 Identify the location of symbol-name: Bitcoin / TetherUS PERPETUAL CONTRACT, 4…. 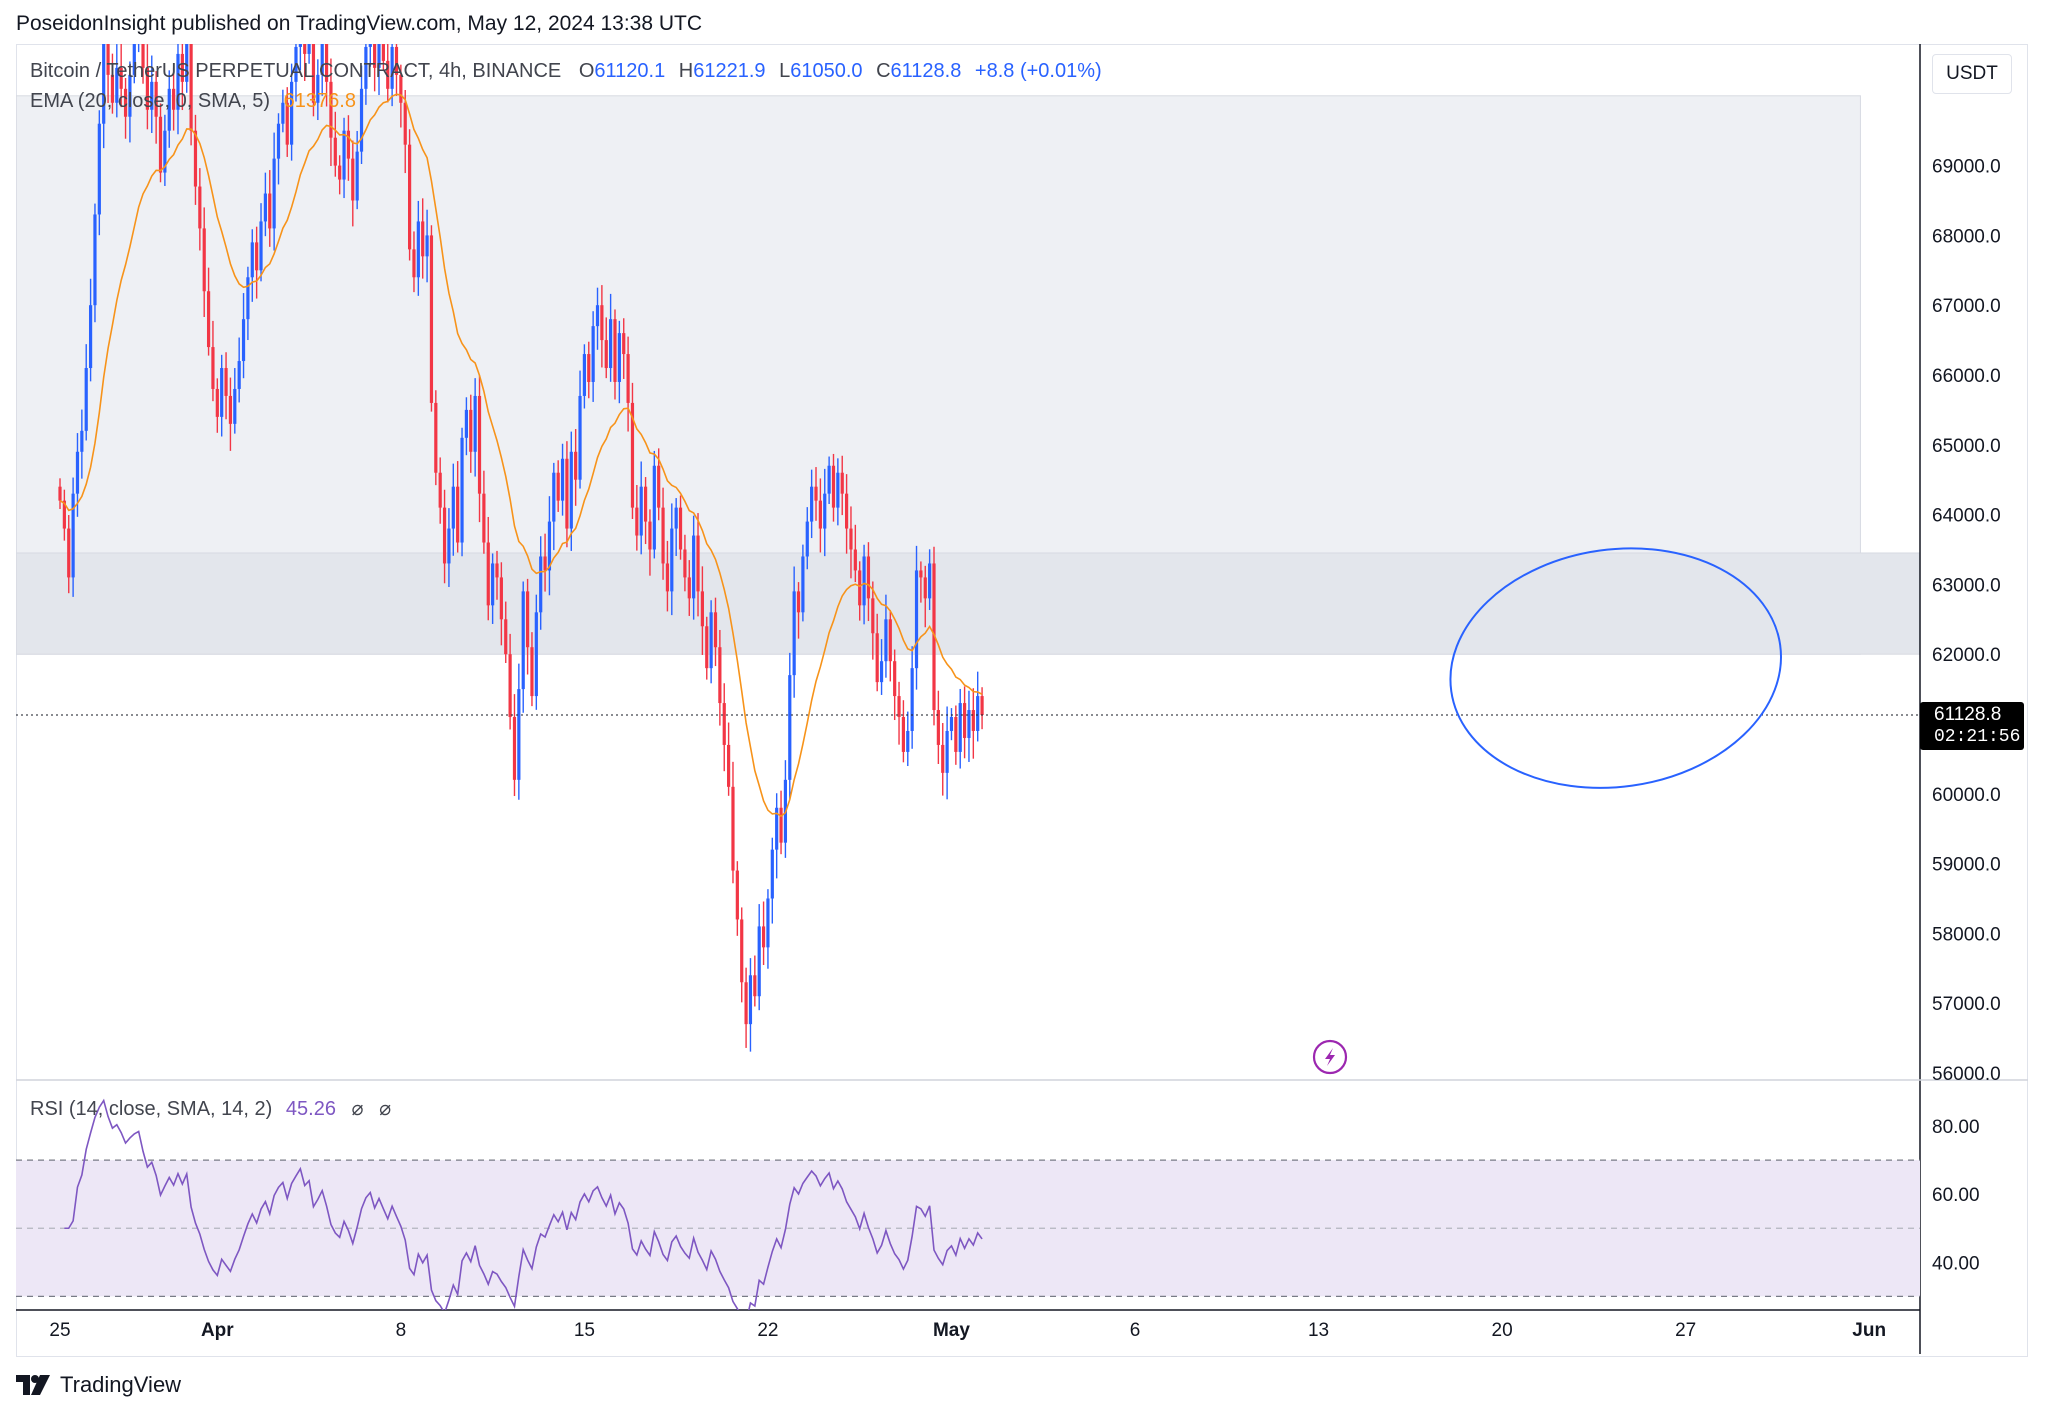
(296, 71).